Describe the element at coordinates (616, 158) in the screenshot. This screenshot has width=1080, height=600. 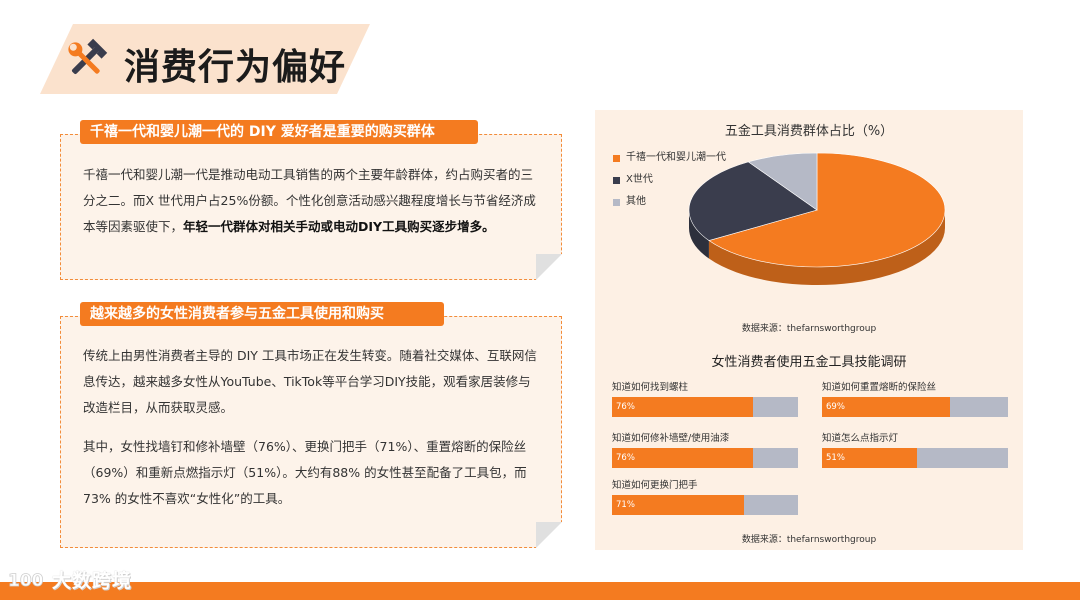
I see `legend-swatch-orange` at that location.